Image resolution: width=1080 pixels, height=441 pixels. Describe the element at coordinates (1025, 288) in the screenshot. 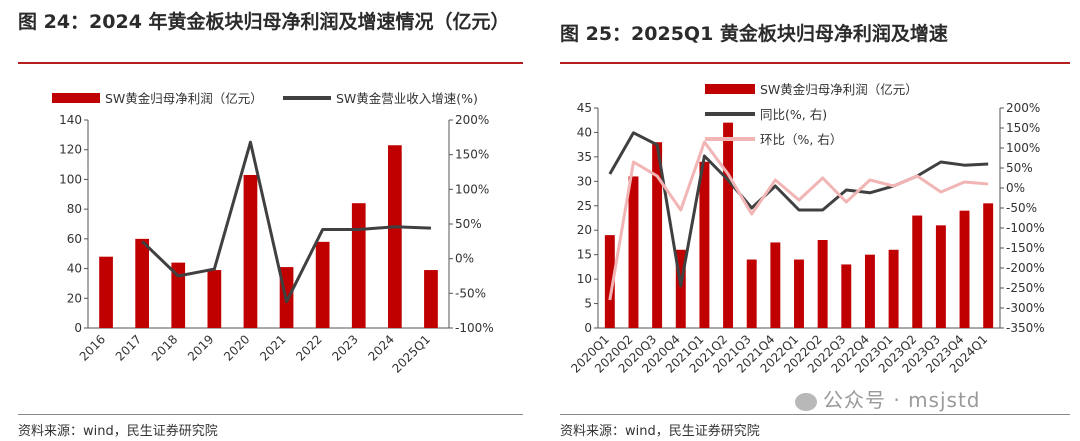

I see `right-chart-right-tick-label: -250%` at that location.